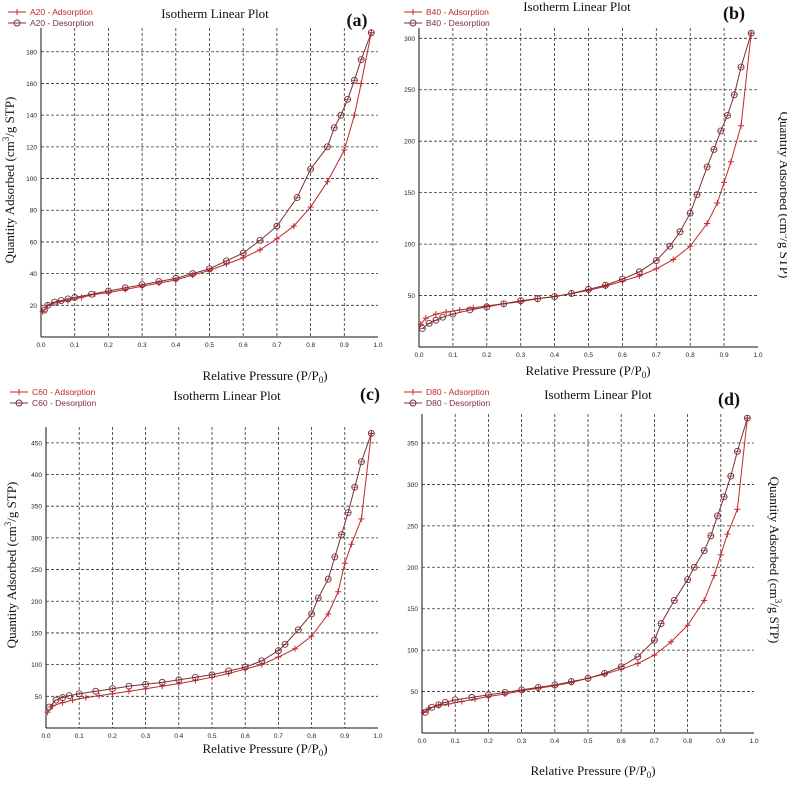 This screenshot has width=787, height=785. Describe the element at coordinates (412, 526) in the screenshot. I see `y-tick-label: 250` at that location.